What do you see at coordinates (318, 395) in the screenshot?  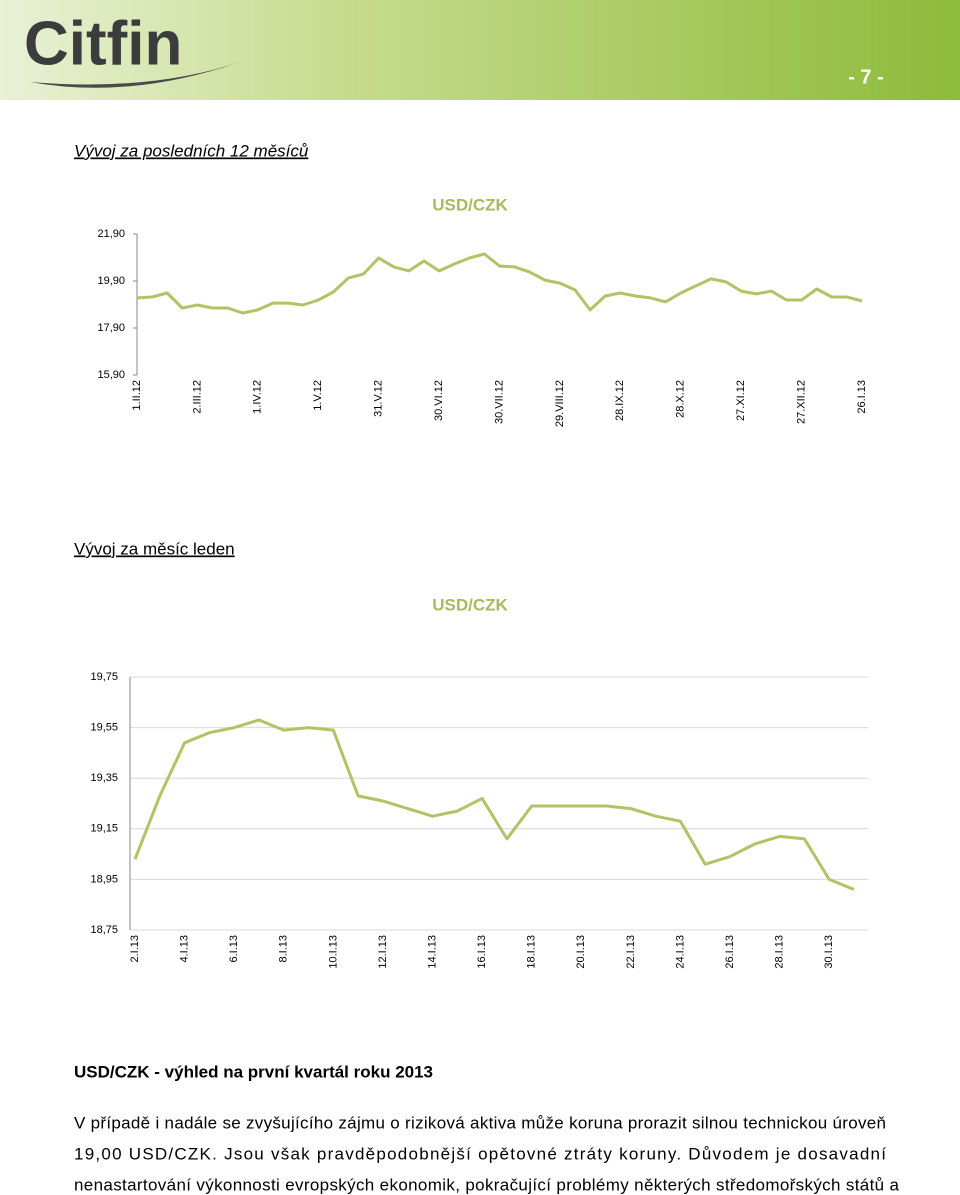 I see `x-tick-label: 1.V.12` at bounding box center [318, 395].